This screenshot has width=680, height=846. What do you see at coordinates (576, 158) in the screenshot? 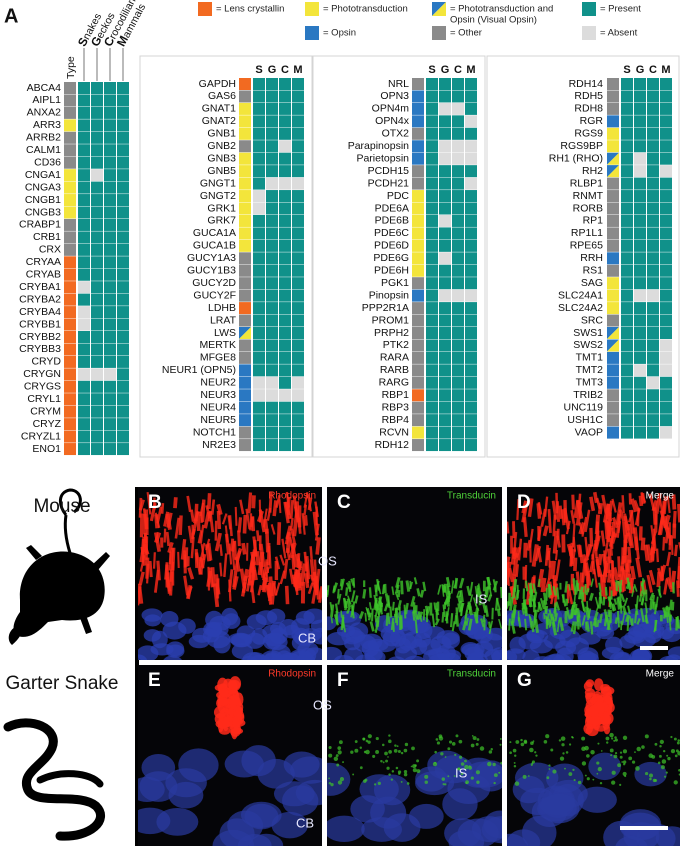
I see `gene-name: RH1 (RHO)` at bounding box center [576, 158].